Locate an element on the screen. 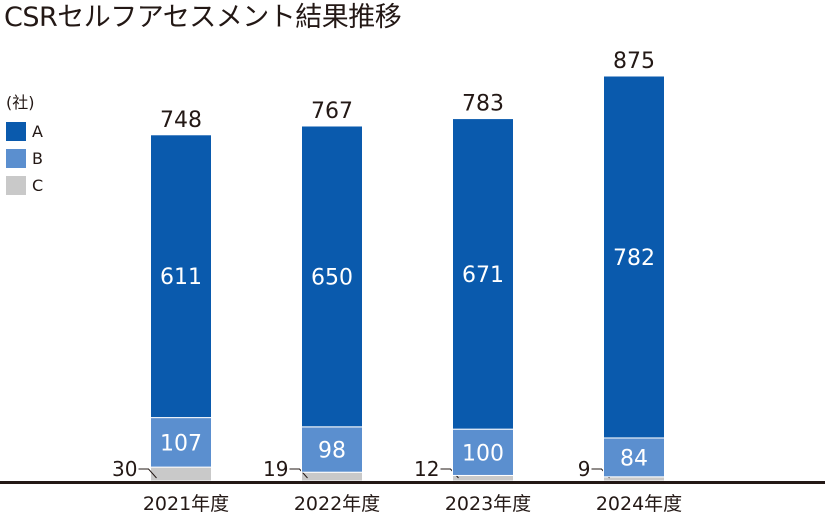 This screenshot has width=825, height=517. data-label-b: 98 is located at coordinates (332, 451).